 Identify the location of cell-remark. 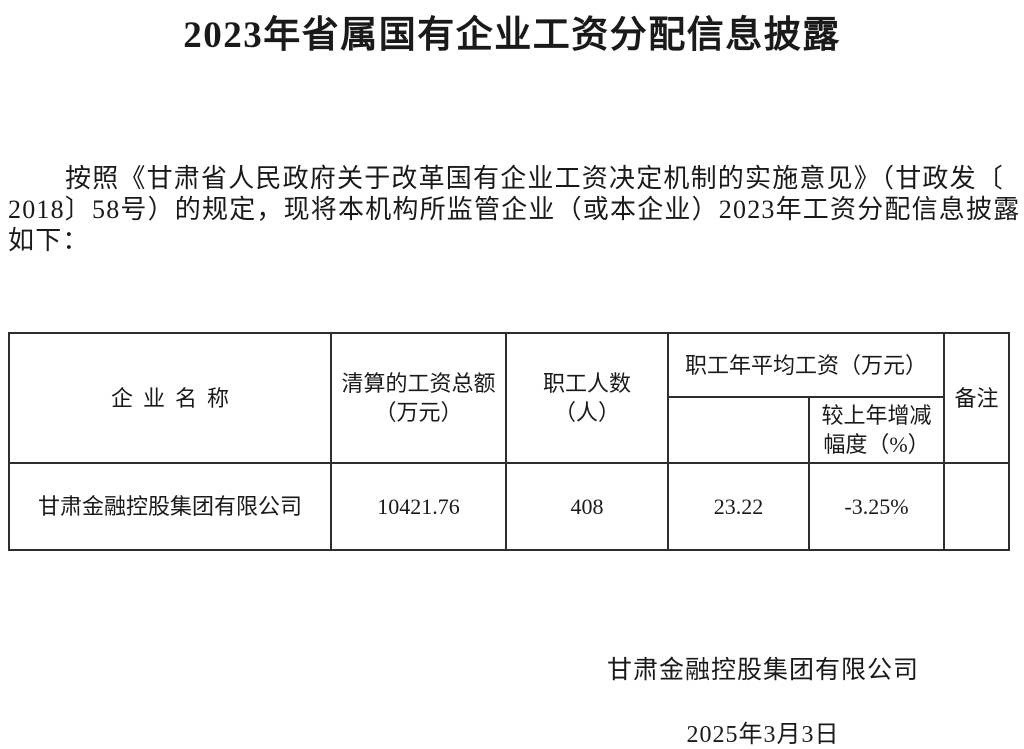
(977, 506).